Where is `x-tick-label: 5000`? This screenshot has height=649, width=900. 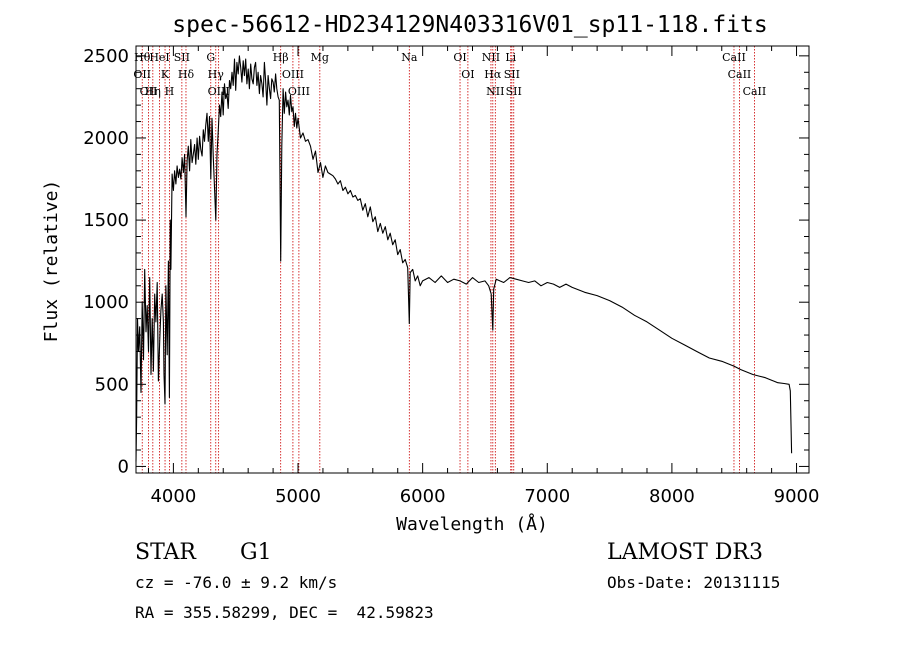
x-tick-label: 5000 is located at coordinates (298, 496).